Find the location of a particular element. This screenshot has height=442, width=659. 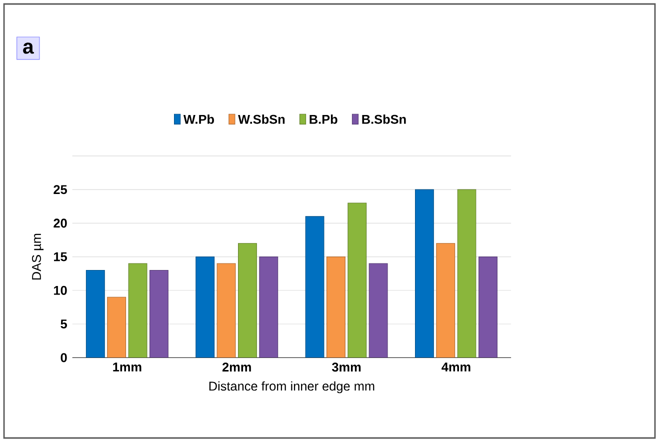

y-tick-label: 25 is located at coordinates (60, 189).